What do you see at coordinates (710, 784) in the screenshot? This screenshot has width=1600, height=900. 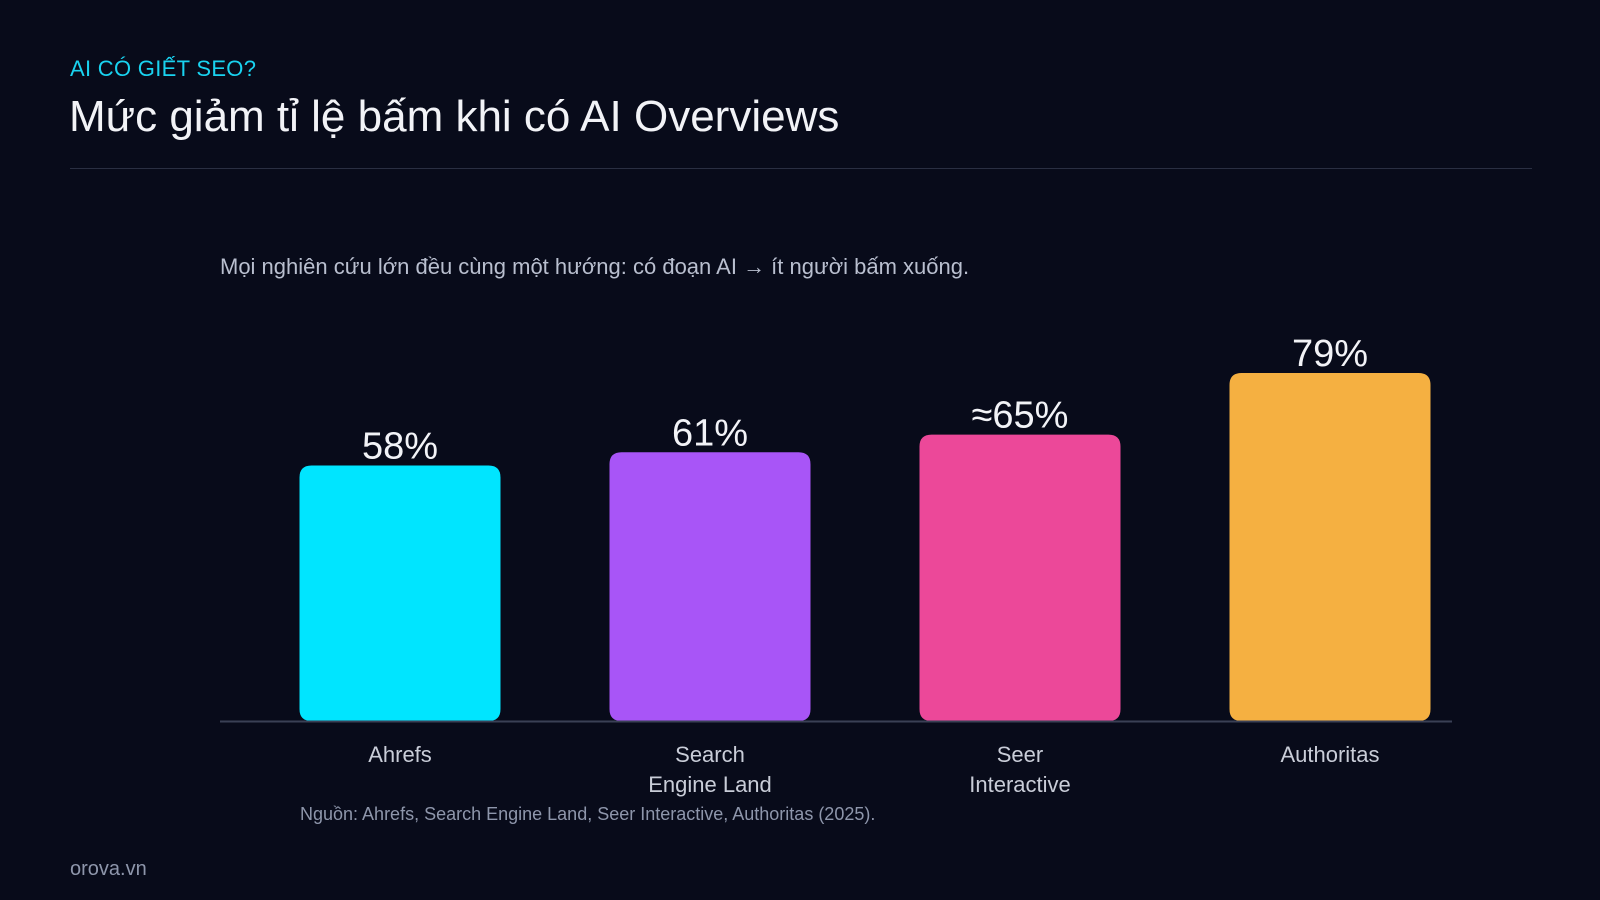 I see `category-label: Engine Land` at bounding box center [710, 784].